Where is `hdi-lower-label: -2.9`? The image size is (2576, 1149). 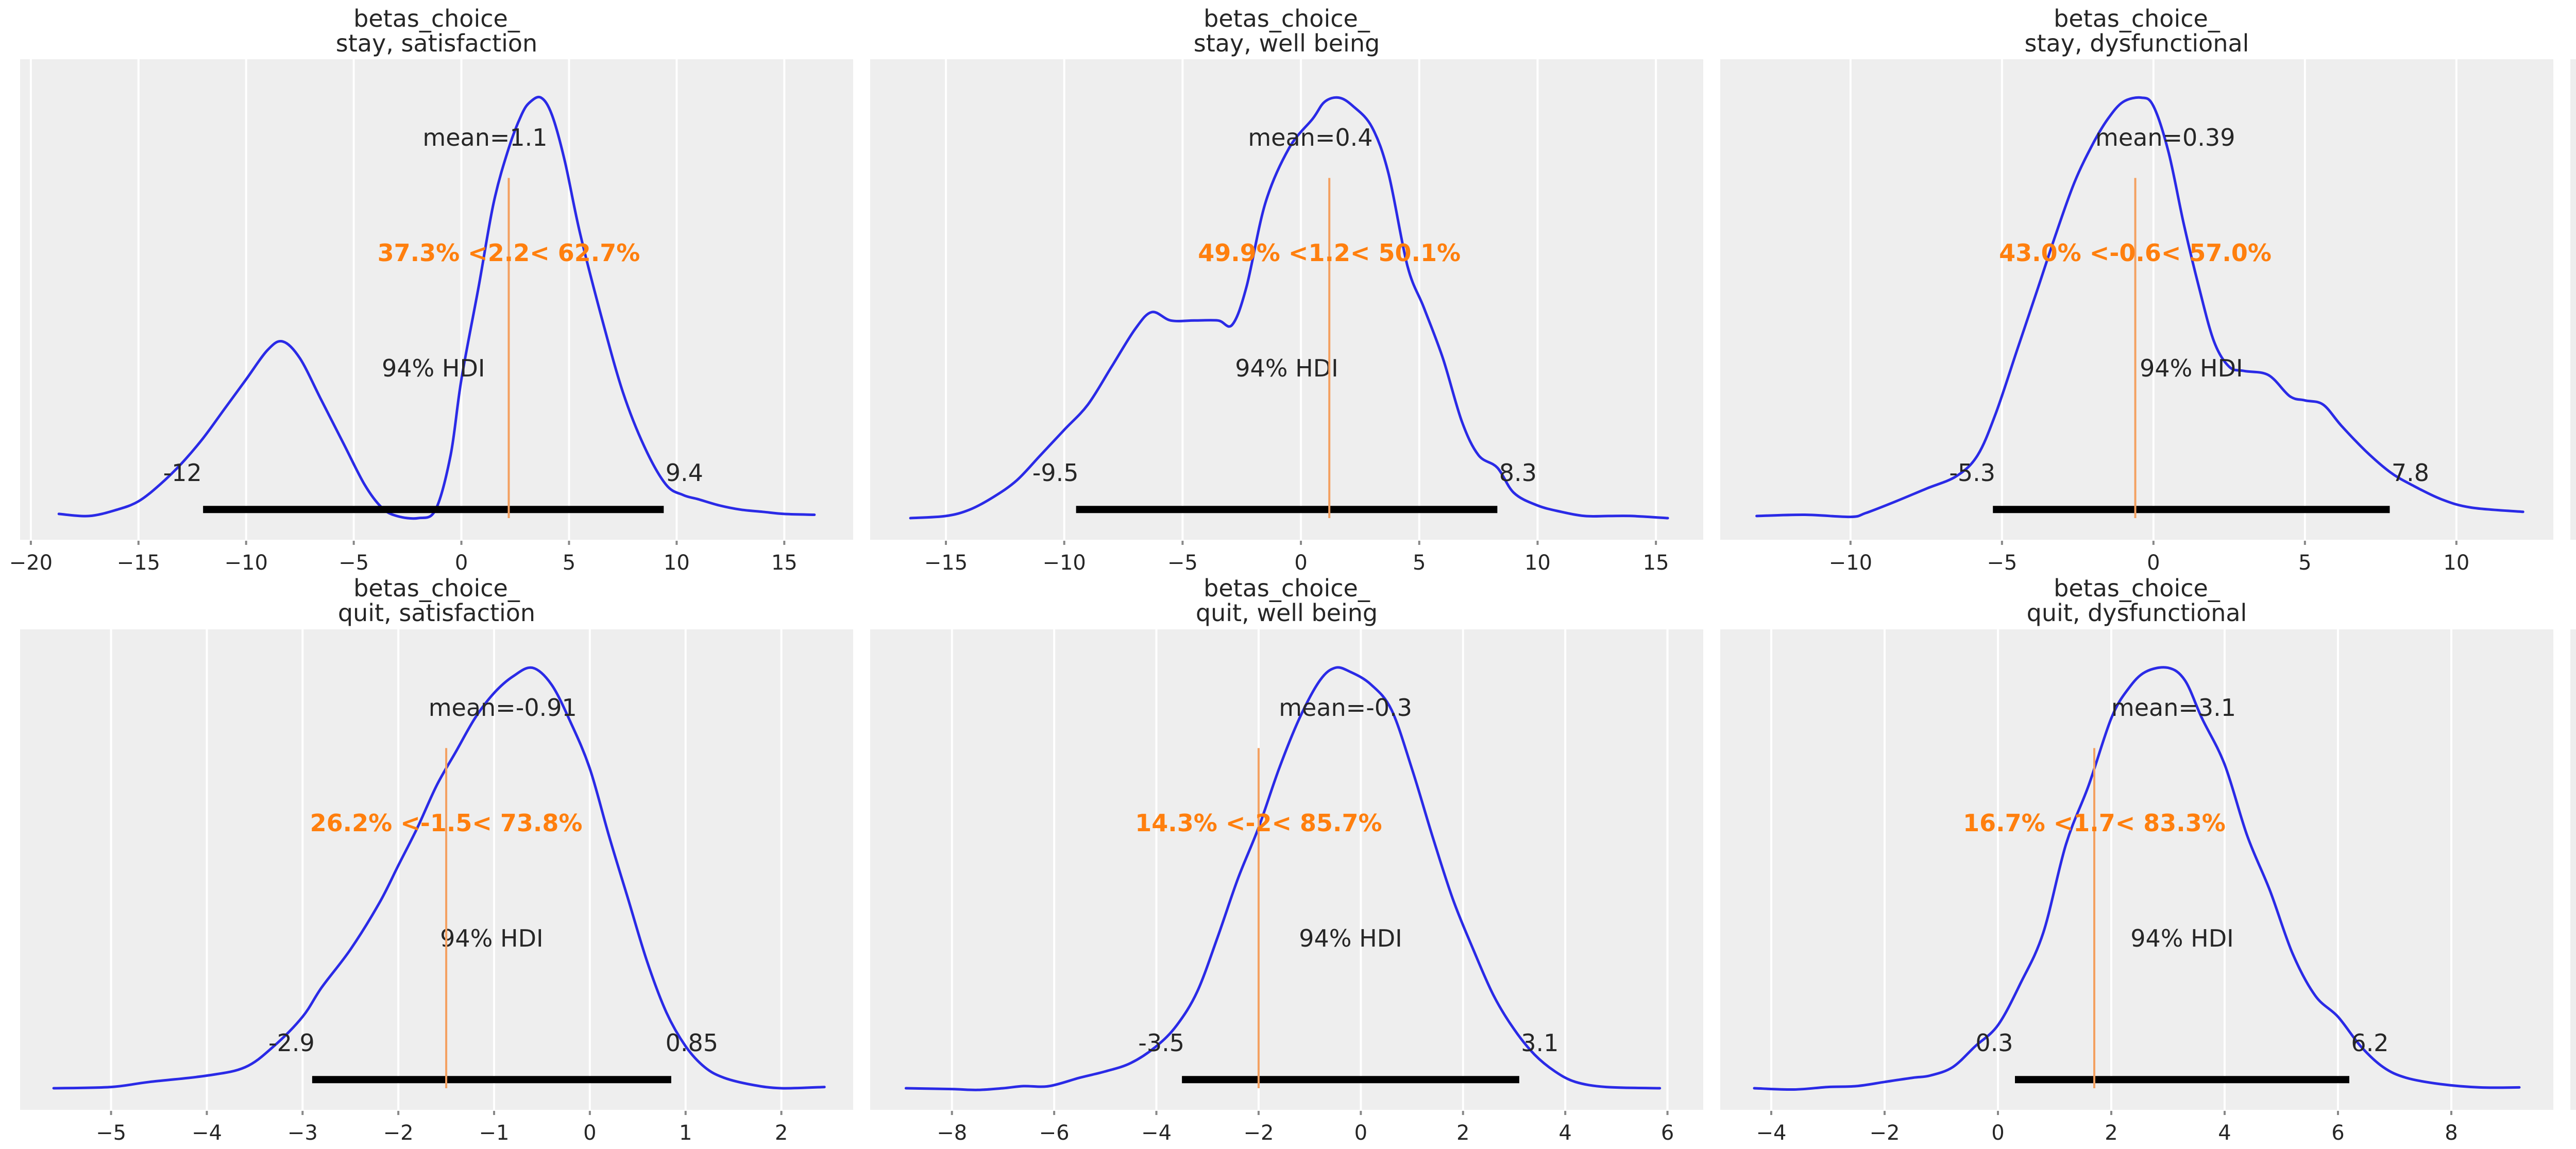
hdi-lower-label: -2.9 is located at coordinates (291, 1043).